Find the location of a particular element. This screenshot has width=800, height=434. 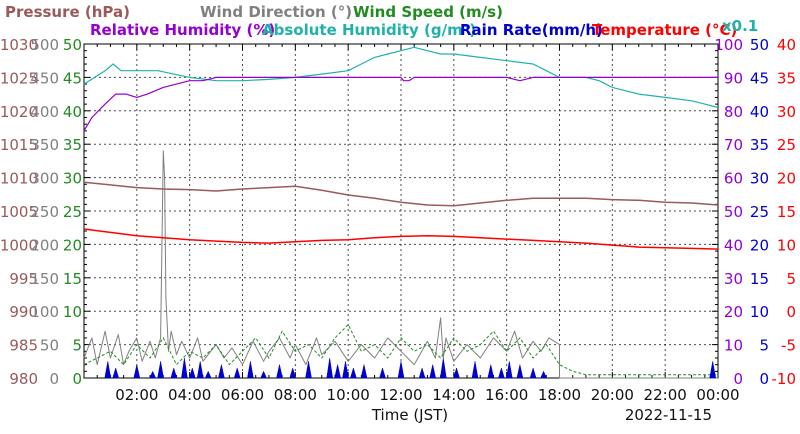

series-absolute-humidity is located at coordinates (401, 77).